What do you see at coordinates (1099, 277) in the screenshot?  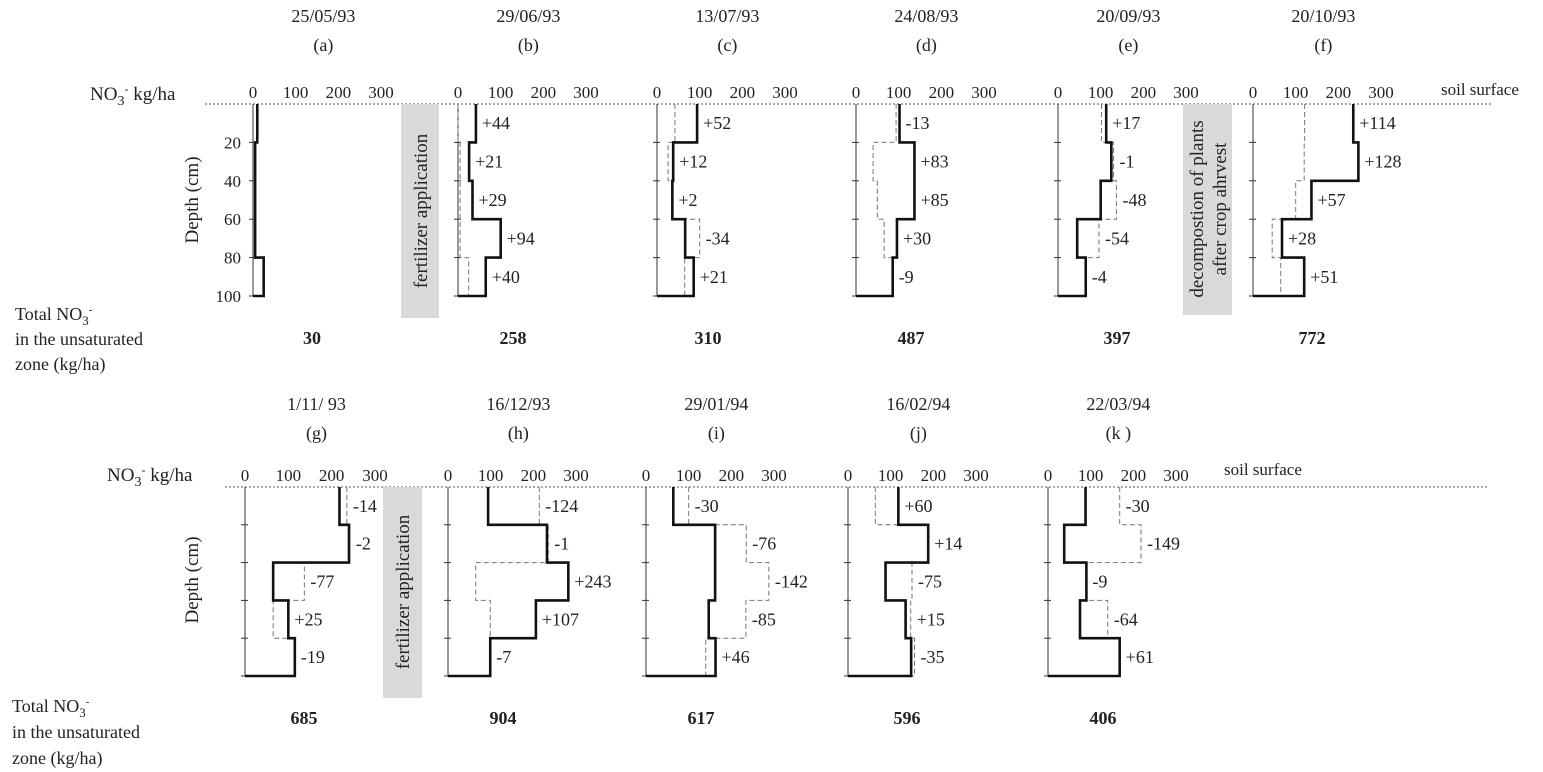 I see `layer-change-label: -4` at bounding box center [1099, 277].